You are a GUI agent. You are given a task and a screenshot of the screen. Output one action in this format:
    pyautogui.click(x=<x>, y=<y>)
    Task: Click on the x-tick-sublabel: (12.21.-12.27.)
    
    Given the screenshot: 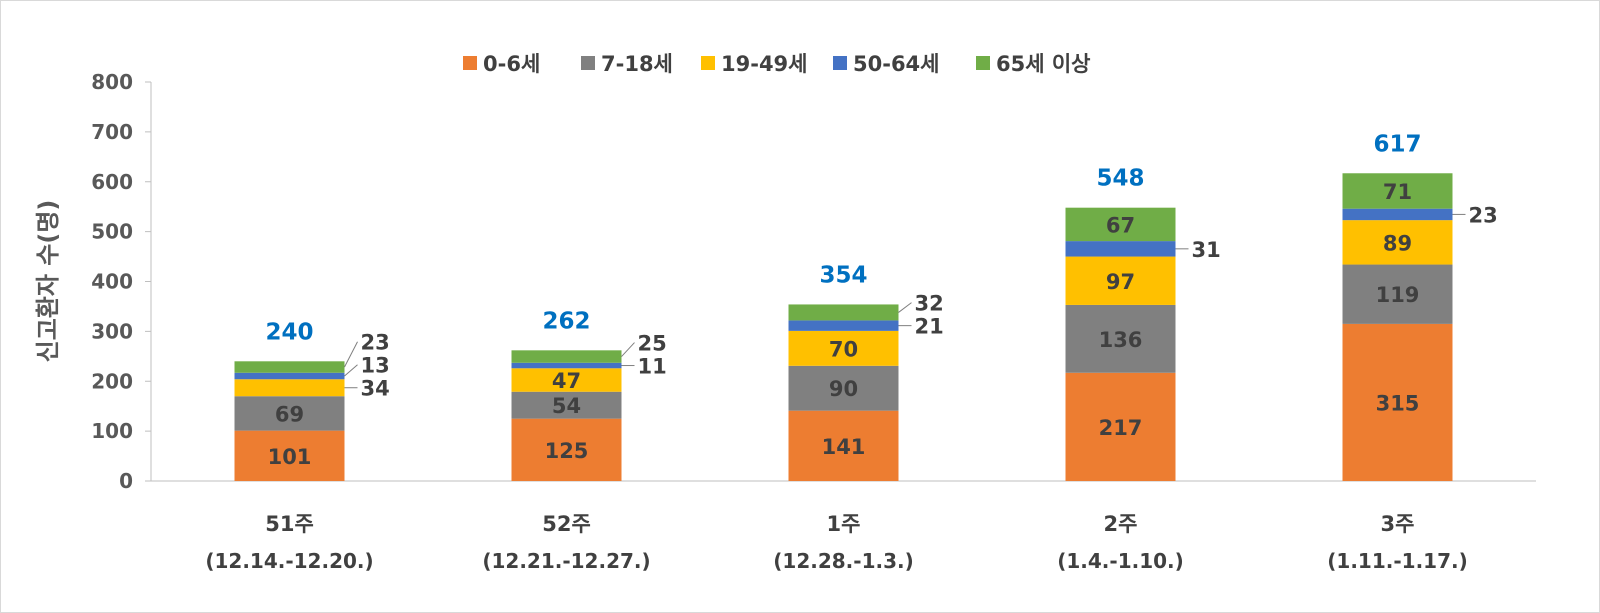 What is the action you would take?
    pyautogui.click(x=566, y=561)
    